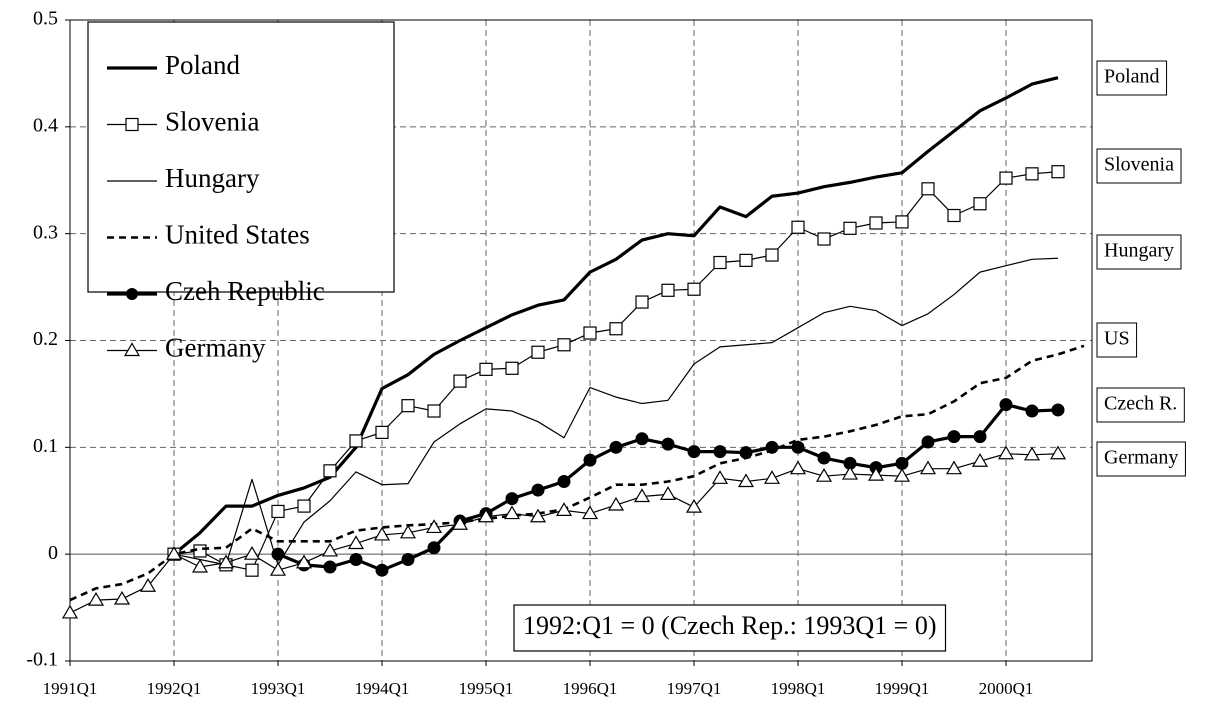  What do you see at coordinates (1139, 165) in the screenshot?
I see `end-label: Slovenia` at bounding box center [1139, 165].